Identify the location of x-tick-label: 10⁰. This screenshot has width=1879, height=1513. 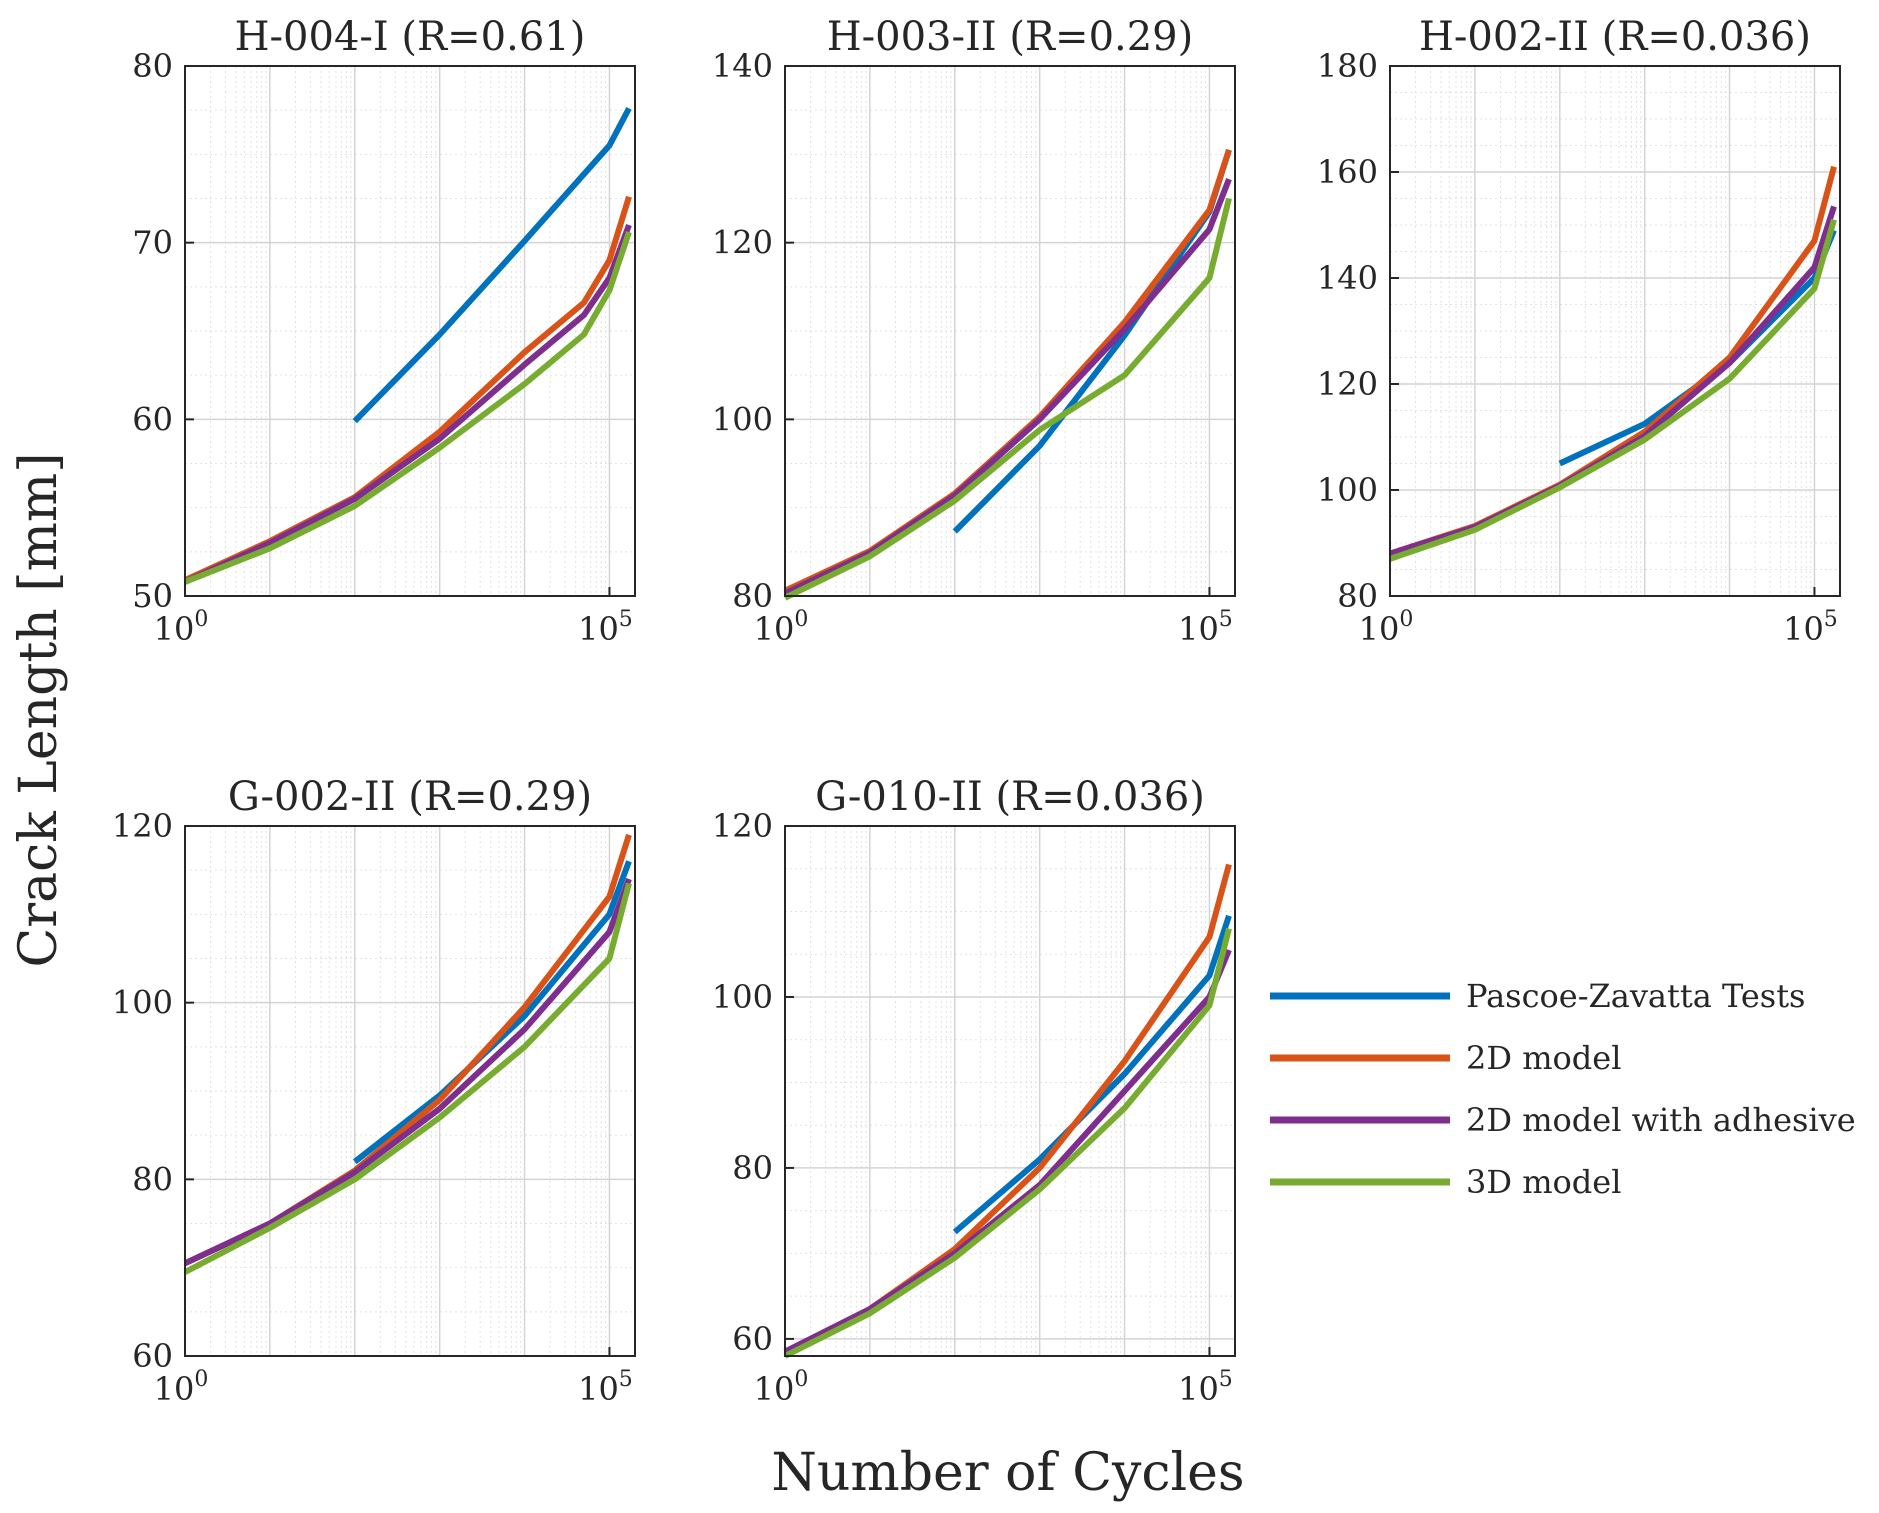
(781, 1387).